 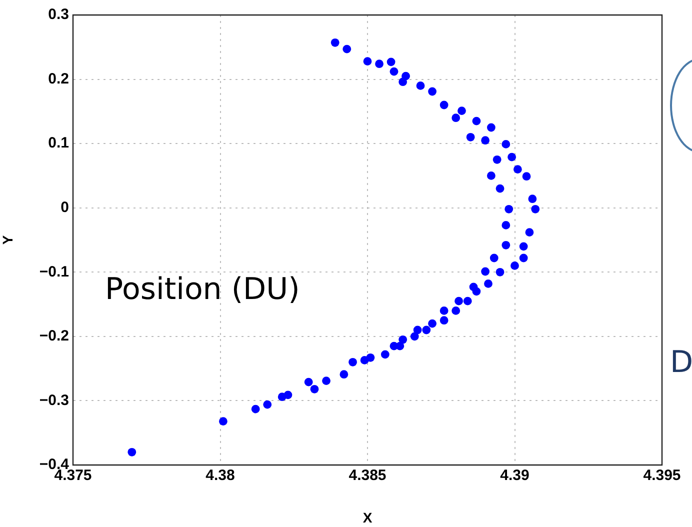 I want to click on annotation: Position (DU), so click(x=202, y=289).